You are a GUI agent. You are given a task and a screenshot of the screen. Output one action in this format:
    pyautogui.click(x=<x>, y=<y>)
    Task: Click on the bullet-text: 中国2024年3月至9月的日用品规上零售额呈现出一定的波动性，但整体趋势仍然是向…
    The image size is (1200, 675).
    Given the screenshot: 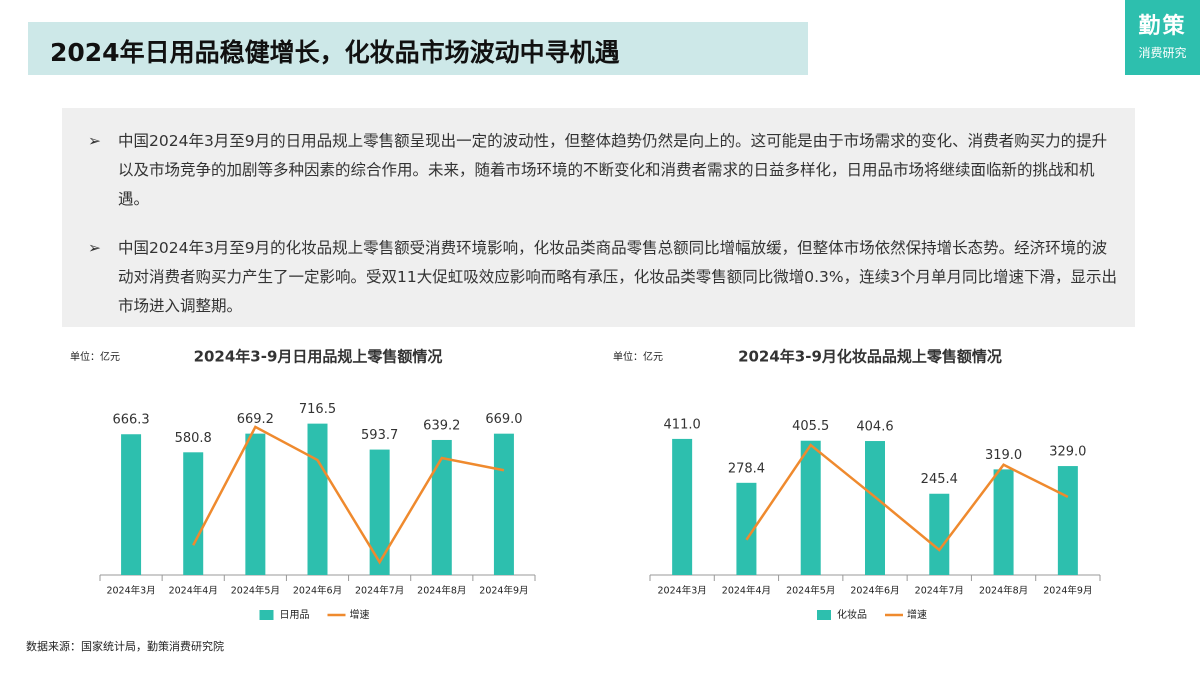 What is the action you would take?
    pyautogui.click(x=613, y=170)
    